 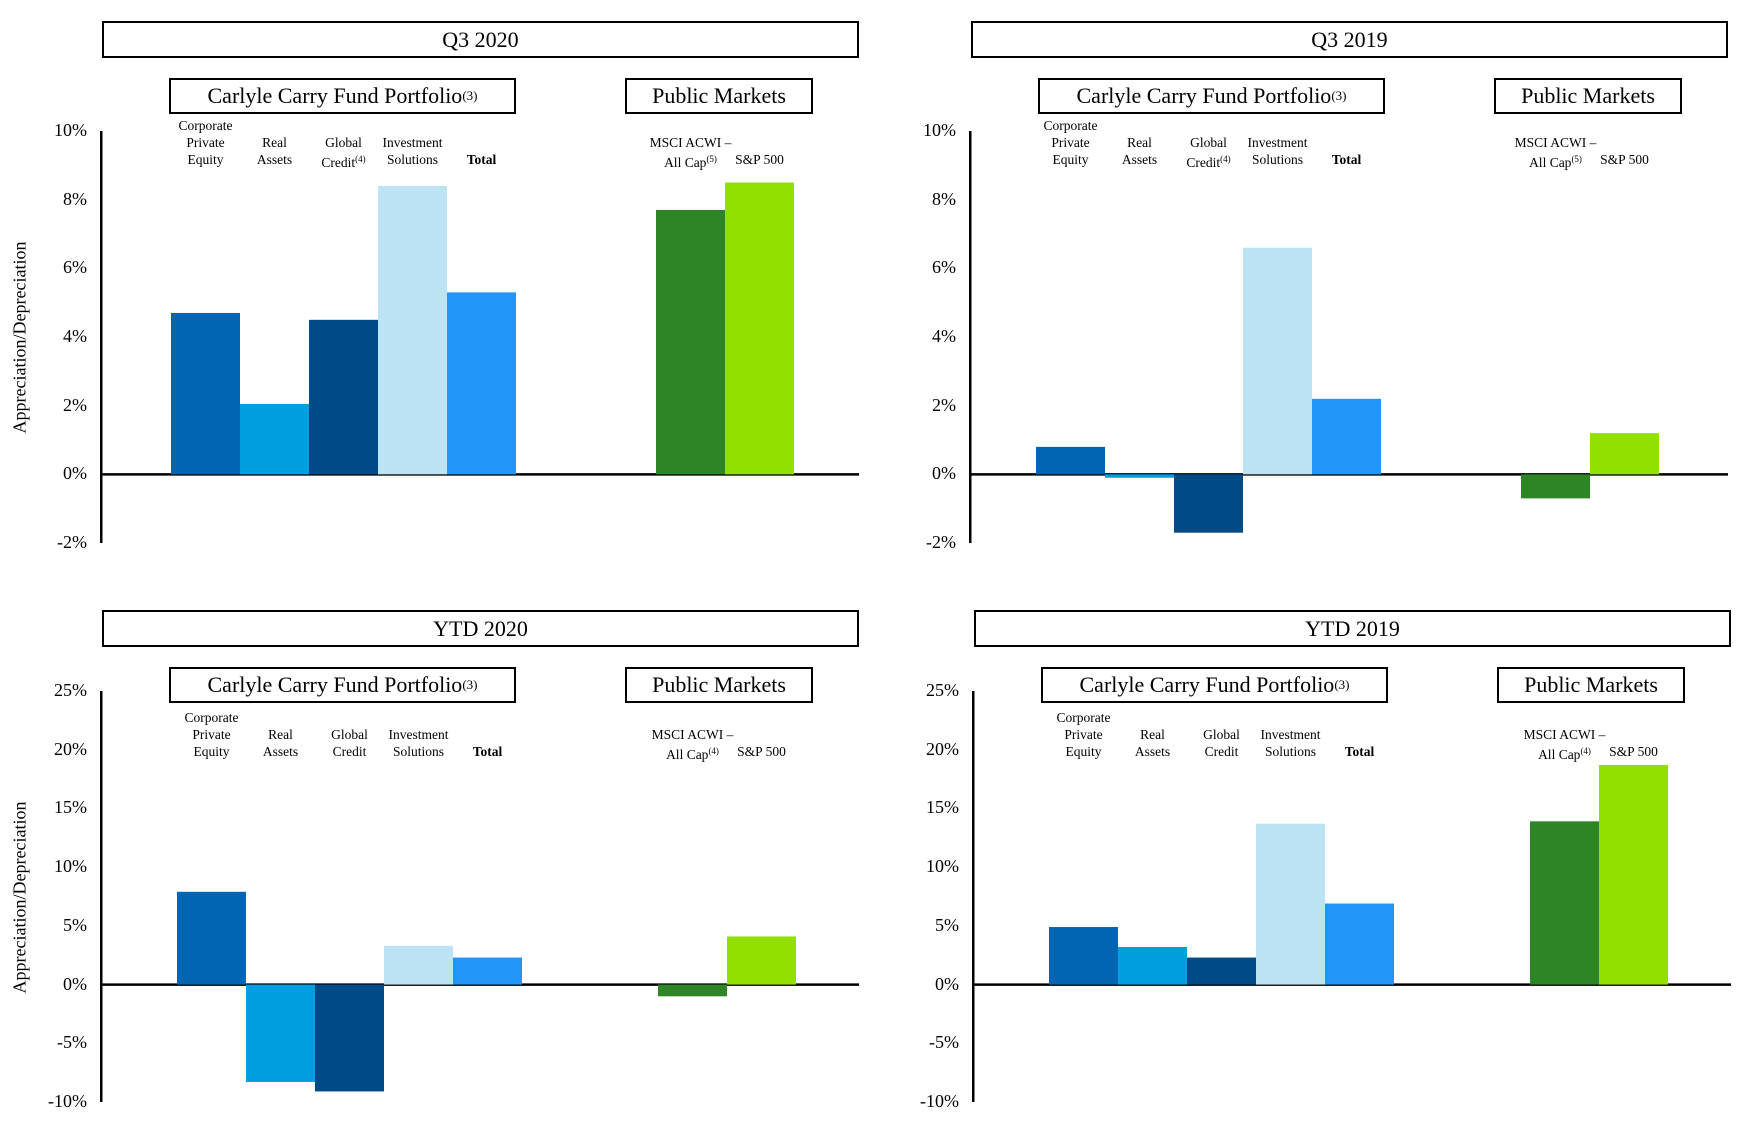 I want to click on y-tick-label: -5%, so click(x=944, y=1042).